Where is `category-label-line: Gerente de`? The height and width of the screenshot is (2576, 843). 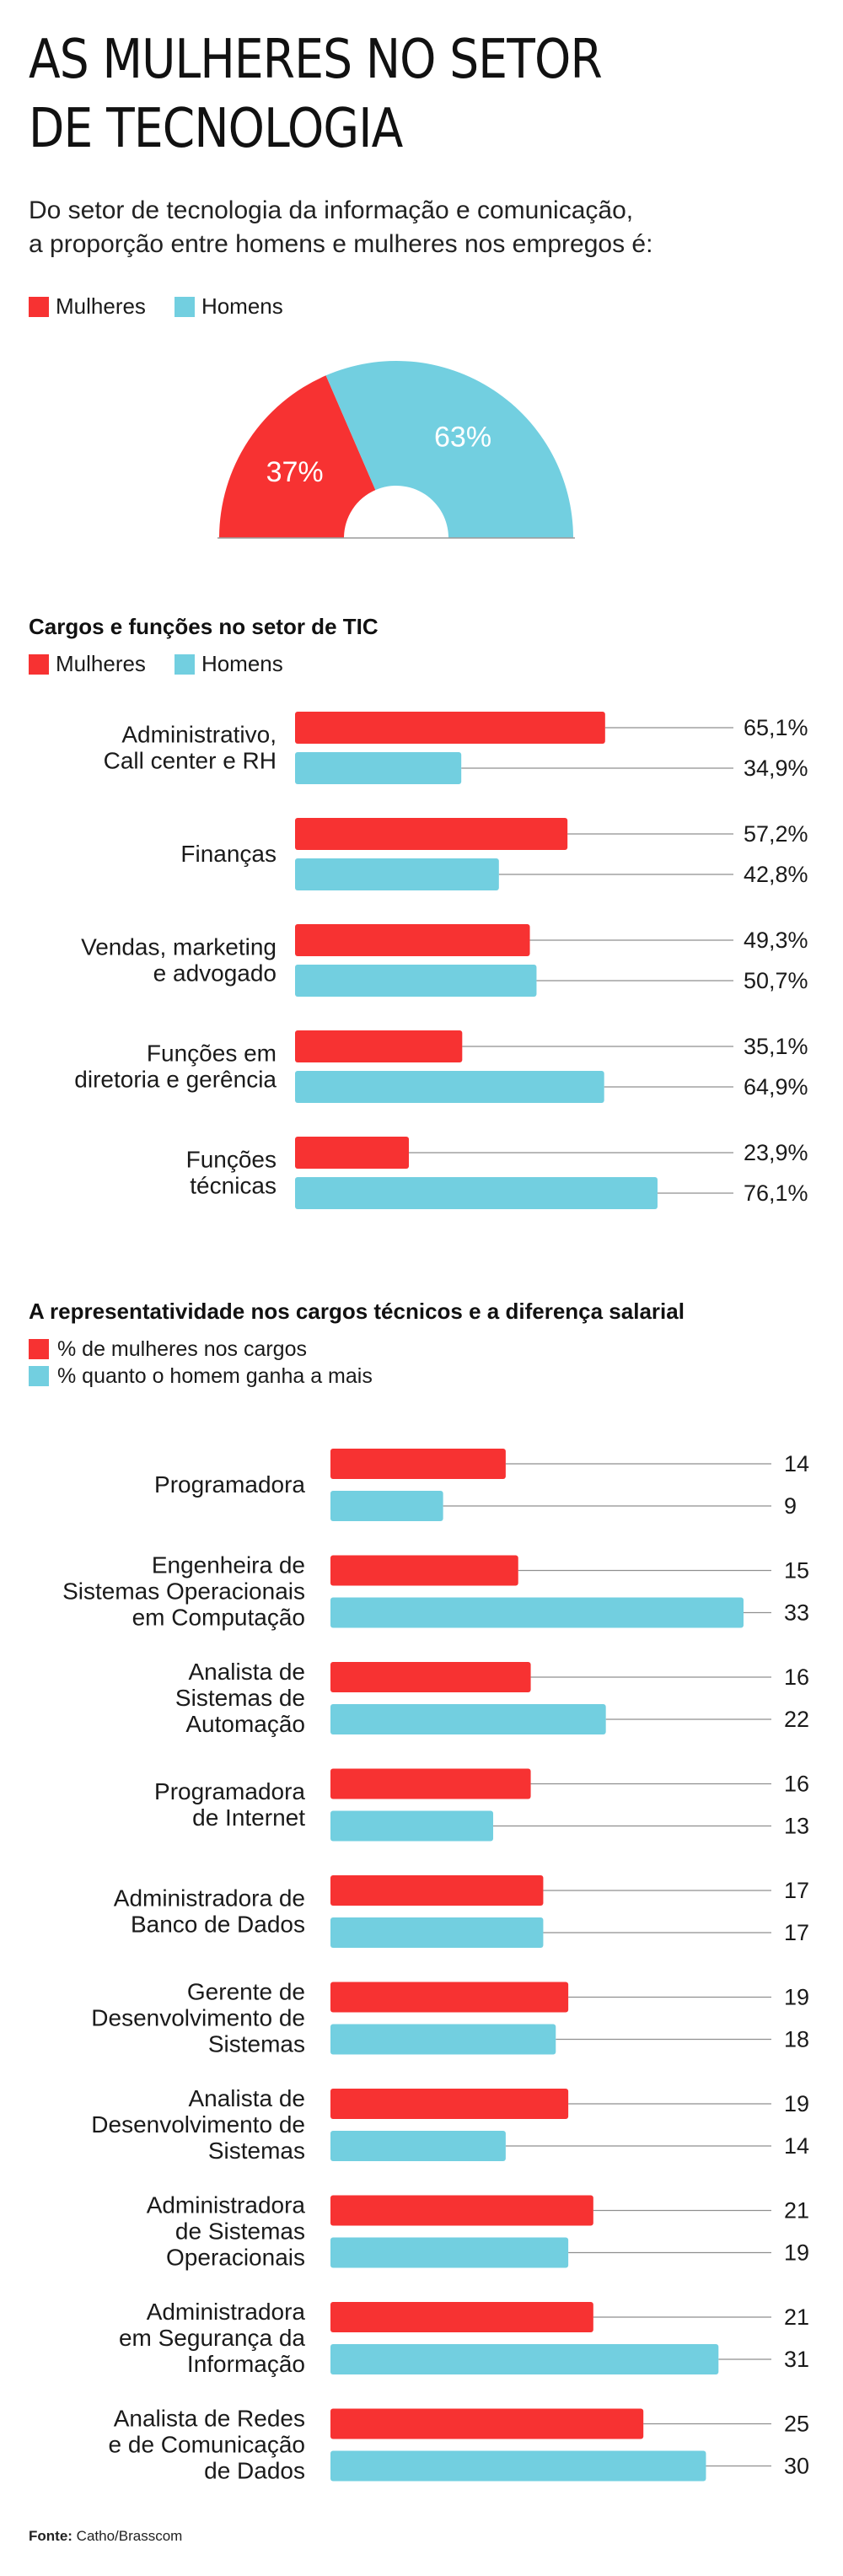 category-label-line: Gerente de is located at coordinates (246, 1992).